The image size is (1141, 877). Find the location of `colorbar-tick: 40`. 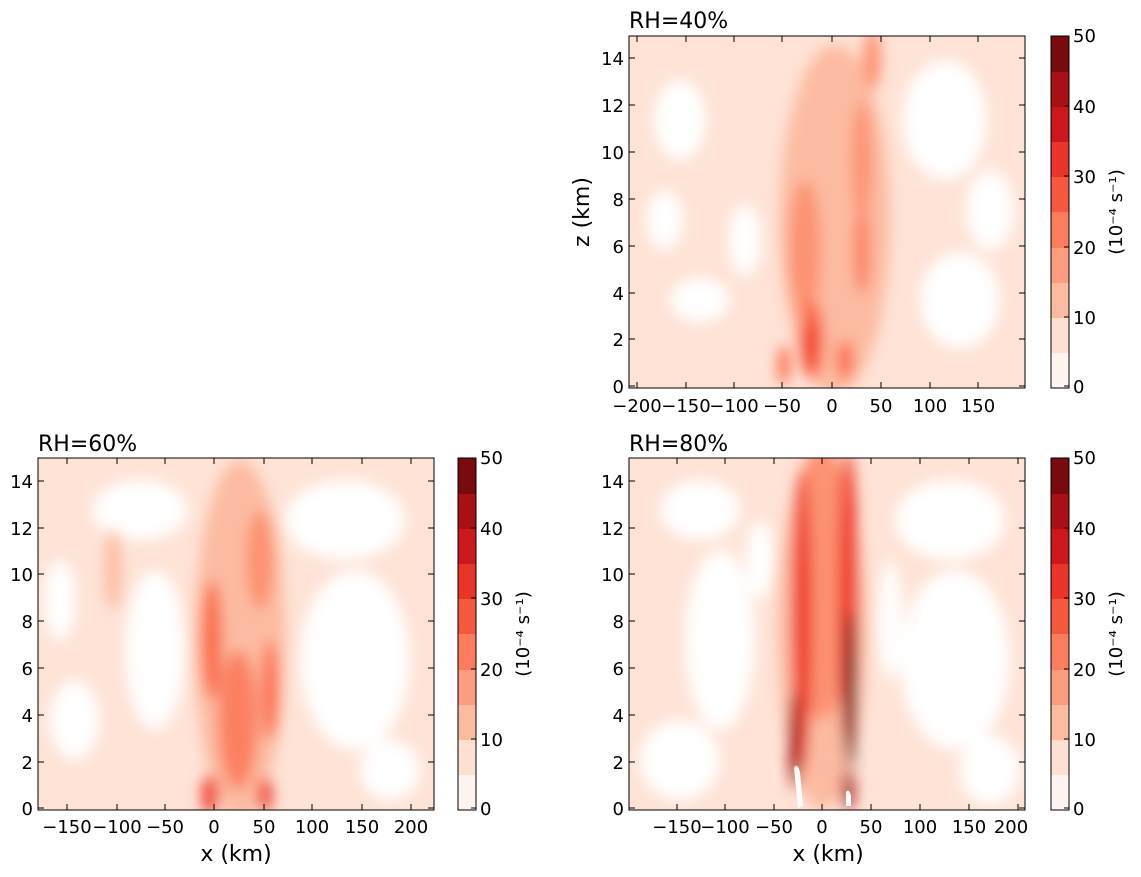

colorbar-tick: 40 is located at coordinates (487, 529).